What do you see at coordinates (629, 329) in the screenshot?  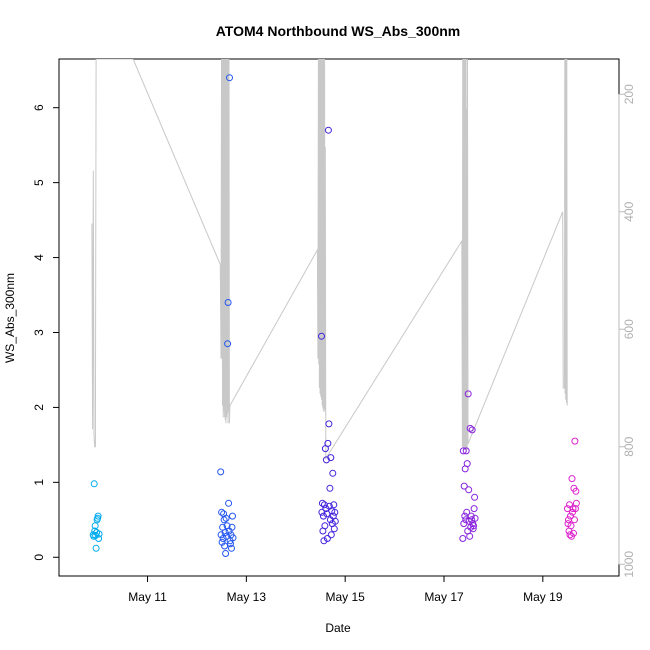 I see `y2-tick-label: 600` at bounding box center [629, 329].